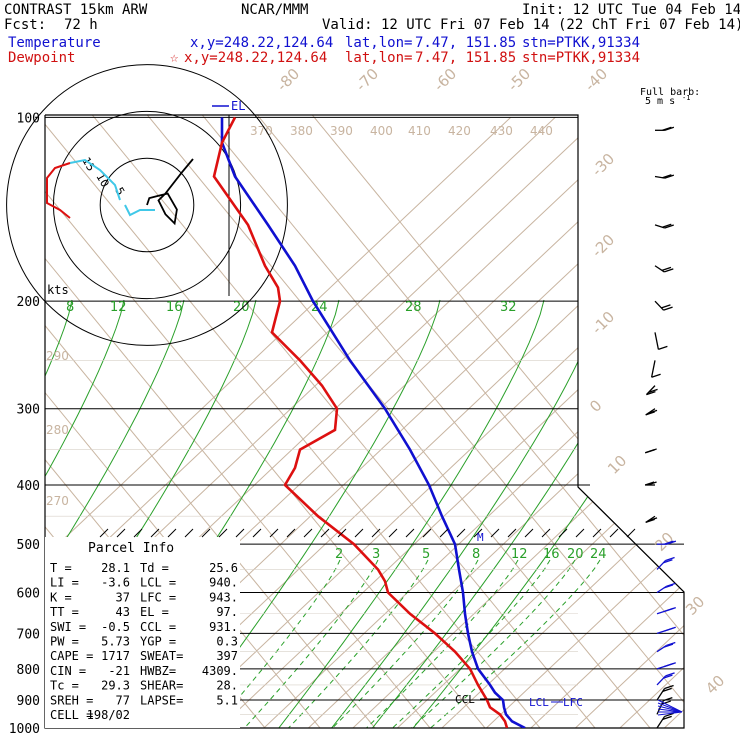  Describe the element at coordinates (64, 612) in the screenshot. I see `parcel-row-label: TT =` at that location.